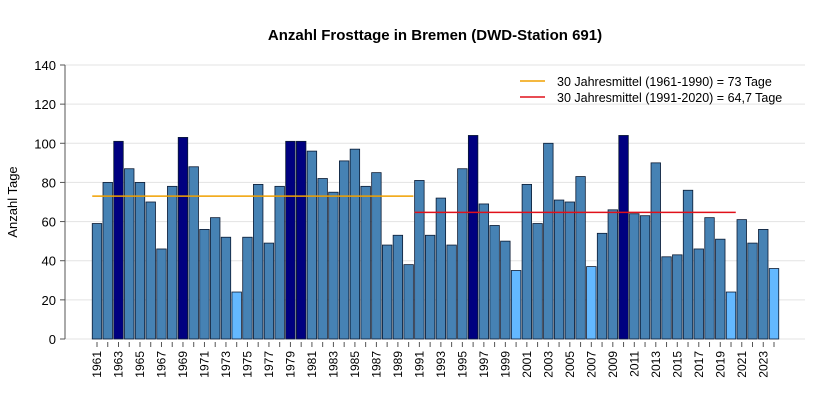 This screenshot has width=840, height=420. Describe the element at coordinates (623, 237) in the screenshot. I see `bar-2010` at that location.